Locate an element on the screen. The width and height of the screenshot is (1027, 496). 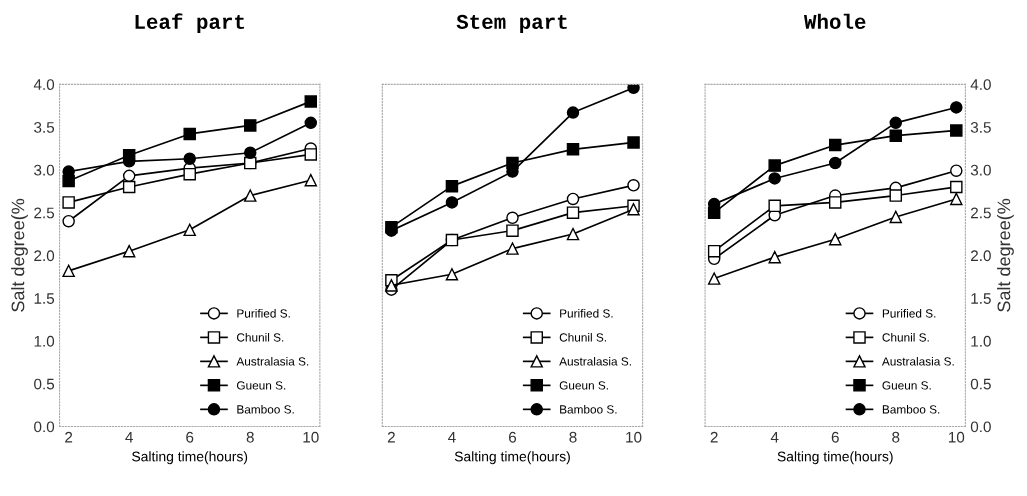
y2-tick-label: 2.5 is located at coordinates (981, 213).